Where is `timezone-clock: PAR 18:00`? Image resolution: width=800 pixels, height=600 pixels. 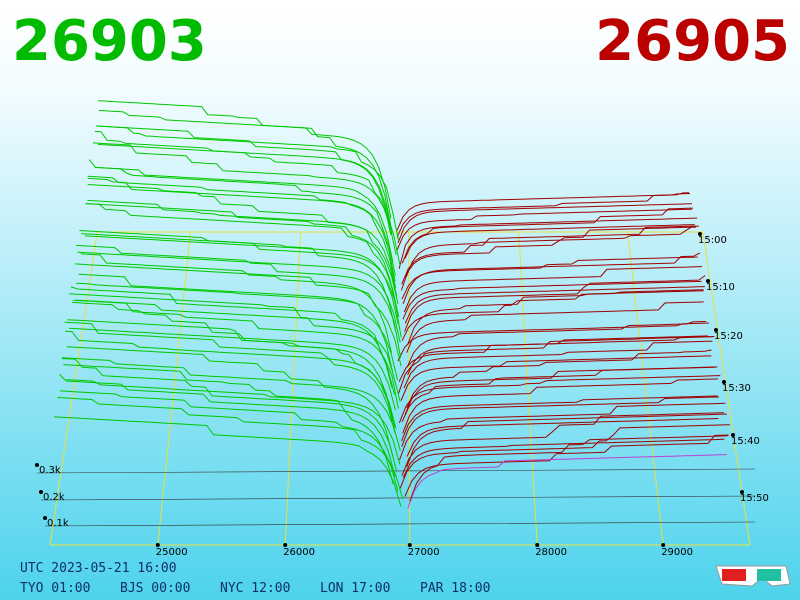 timezone-clock: PAR 18:00 is located at coordinates (455, 588).